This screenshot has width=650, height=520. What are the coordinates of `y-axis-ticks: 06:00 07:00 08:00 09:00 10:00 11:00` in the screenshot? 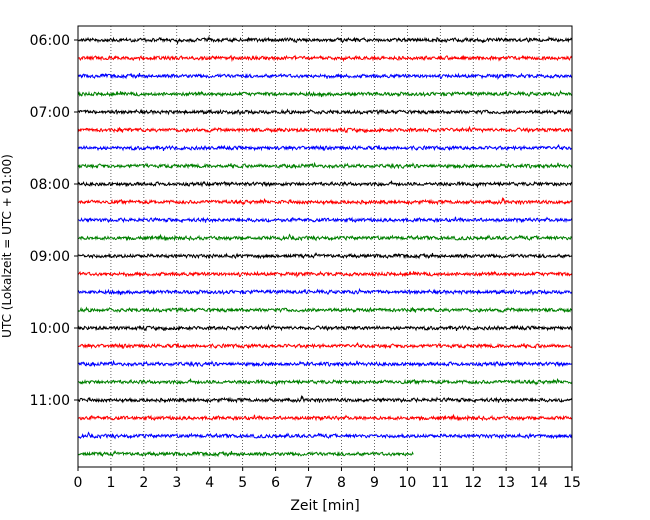 It's located at (54, 221).